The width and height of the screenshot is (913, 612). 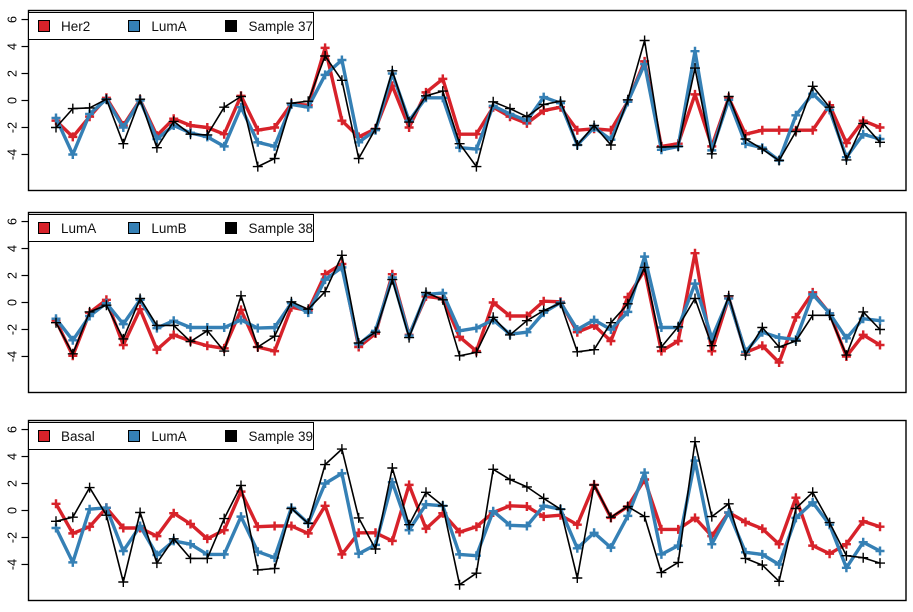 What do you see at coordinates (280, 228) in the screenshot?
I see `legend-label: Sample 38` at bounding box center [280, 228].